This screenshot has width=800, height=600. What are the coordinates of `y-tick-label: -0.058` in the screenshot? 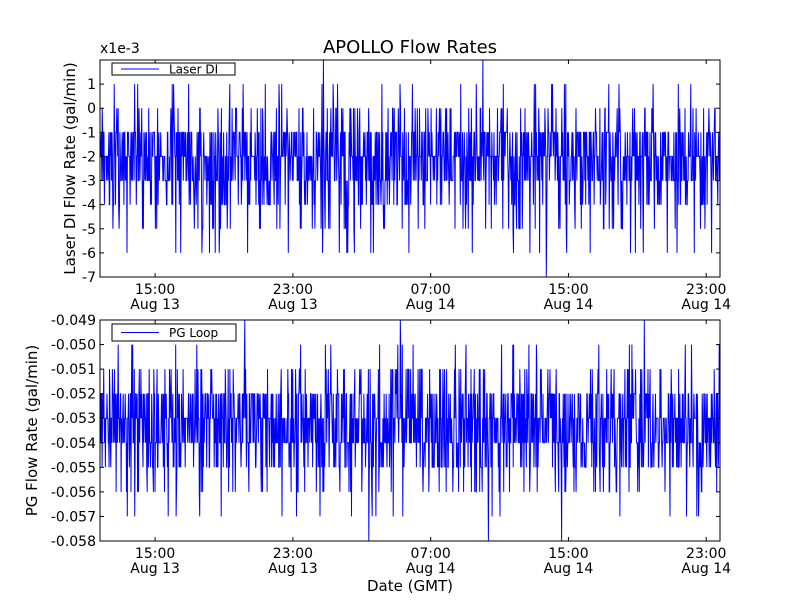 It's located at (73, 542).